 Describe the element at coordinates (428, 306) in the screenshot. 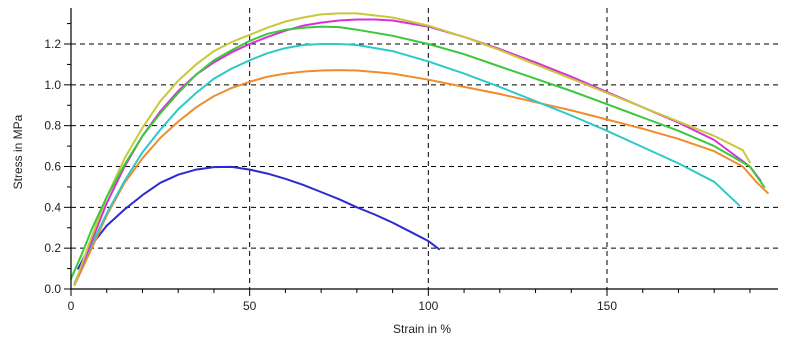

I see `x-tick-label: 100` at that location.